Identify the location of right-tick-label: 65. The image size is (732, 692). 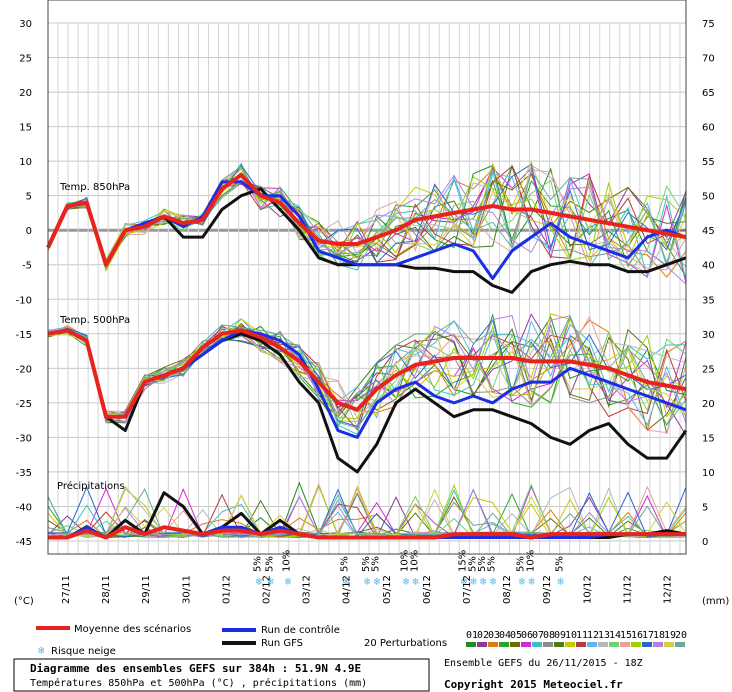
(708, 93).